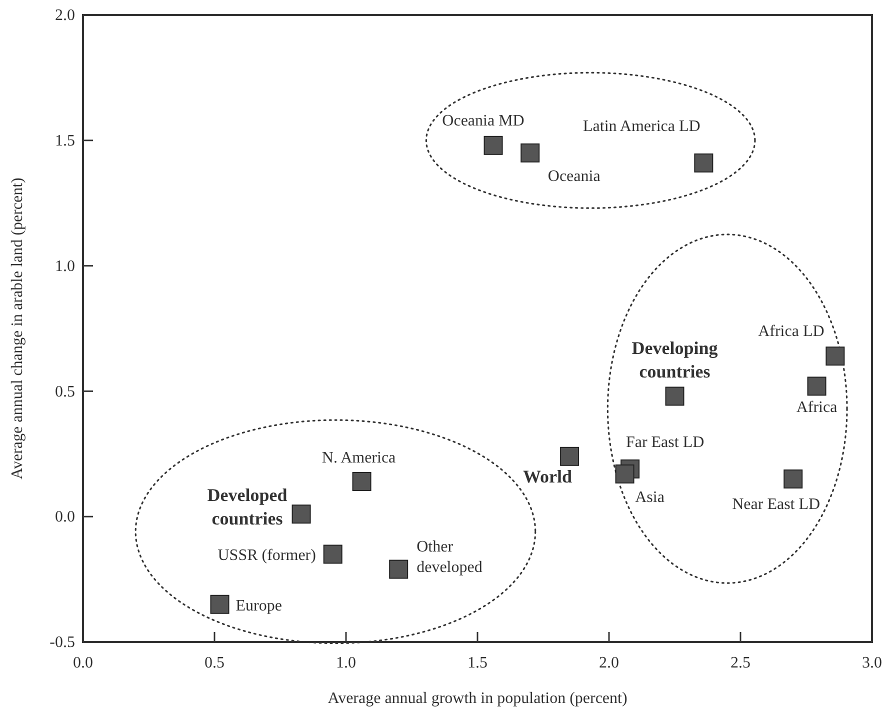  I want to click on x-tick-label: 0.5, so click(214, 663).